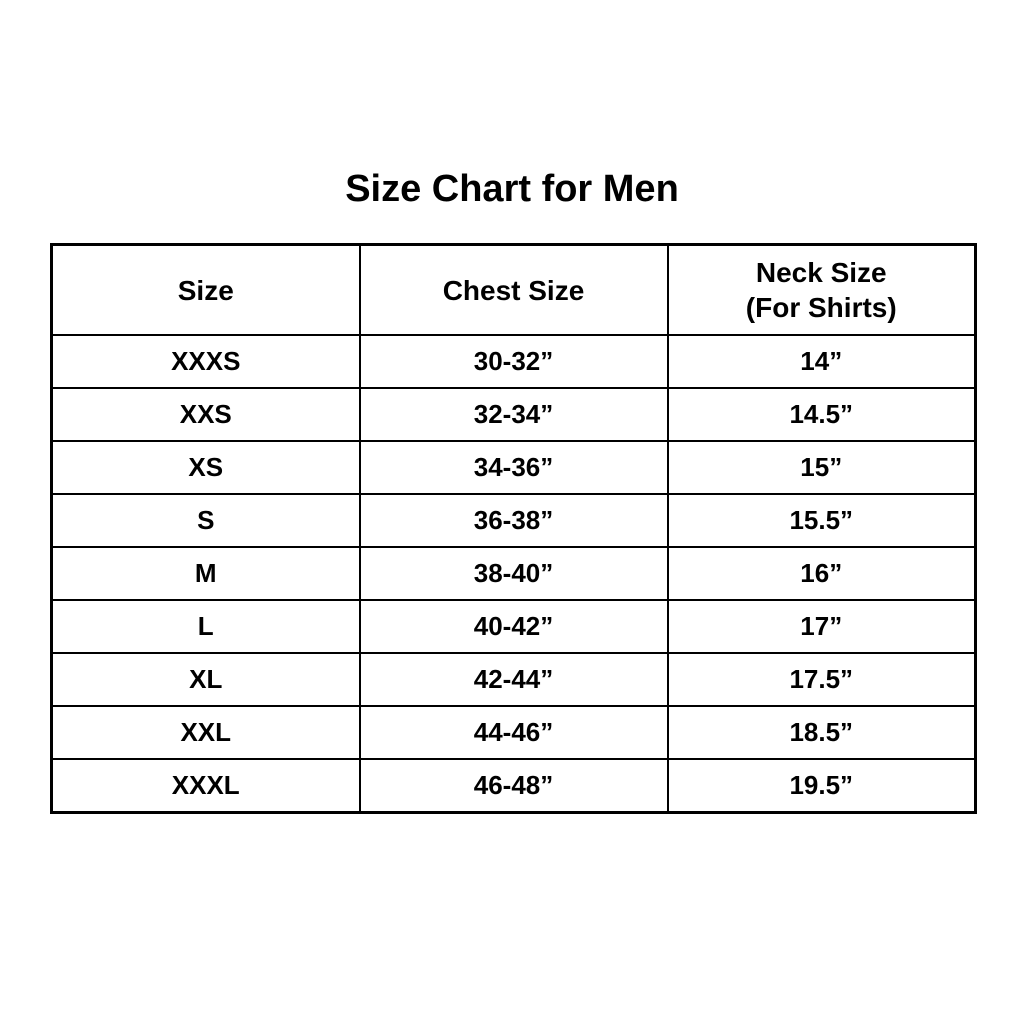 The height and width of the screenshot is (1024, 1024). What do you see at coordinates (205, 414) in the screenshot?
I see `cell-size: XXS` at bounding box center [205, 414].